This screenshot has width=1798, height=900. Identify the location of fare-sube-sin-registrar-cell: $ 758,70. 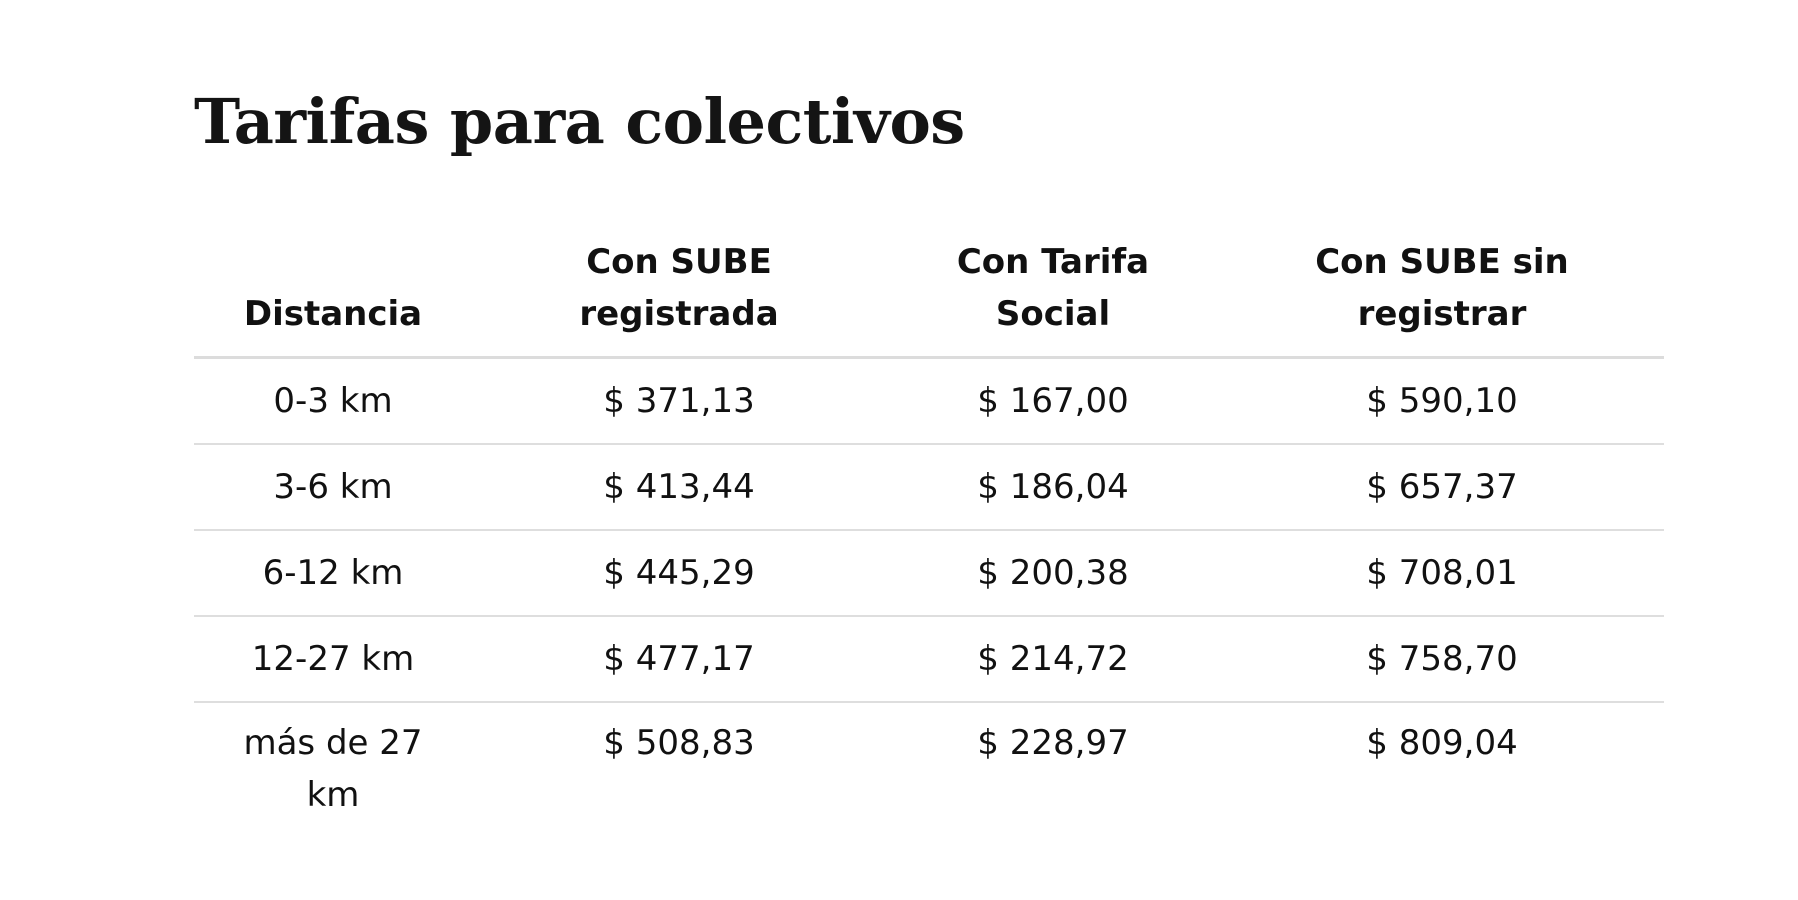
(1442, 659).